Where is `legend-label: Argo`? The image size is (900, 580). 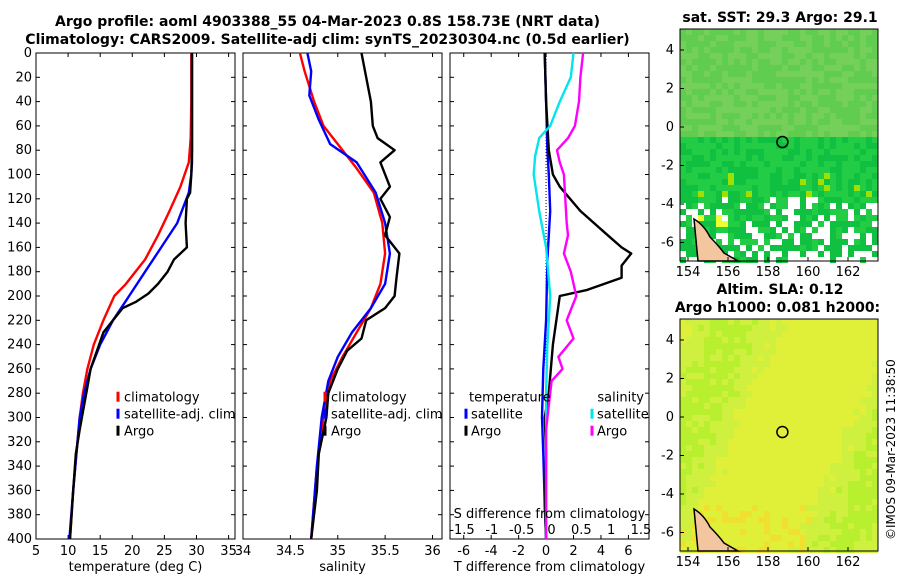
legend-label: Argo is located at coordinates (346, 432).